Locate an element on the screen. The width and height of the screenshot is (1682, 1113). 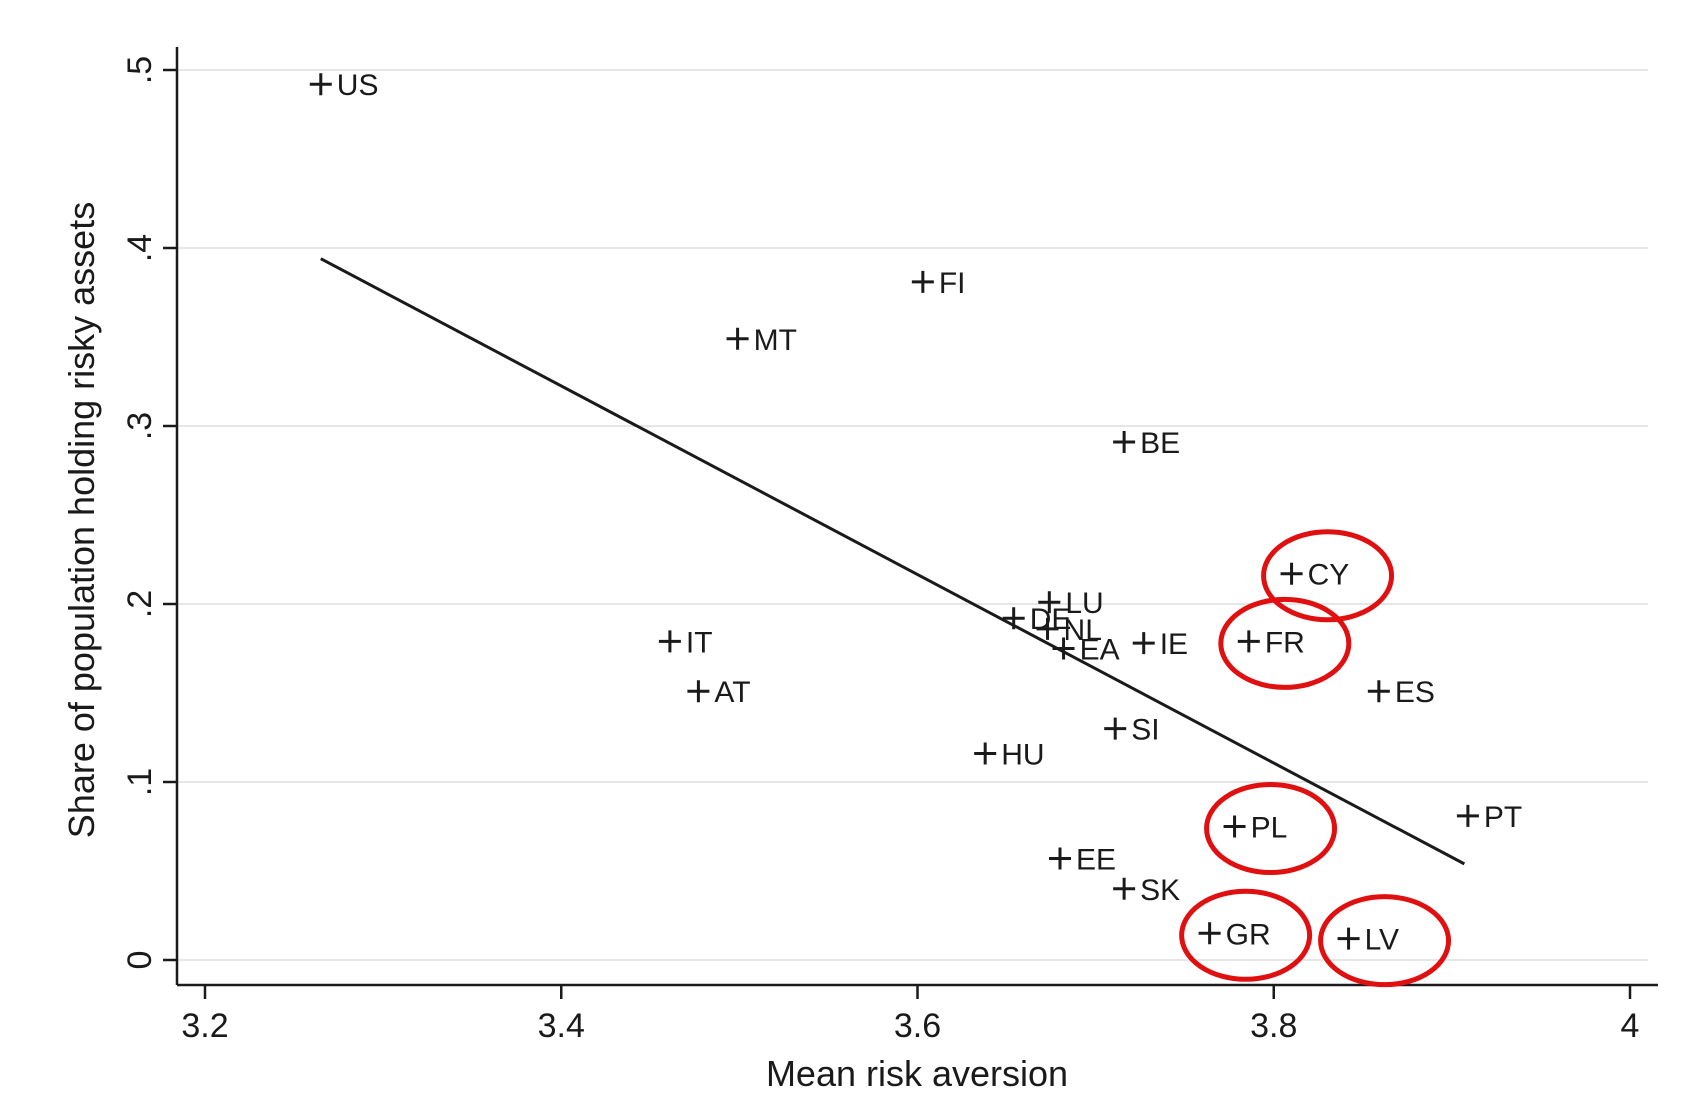
point-label: ES is located at coordinates (1415, 692).